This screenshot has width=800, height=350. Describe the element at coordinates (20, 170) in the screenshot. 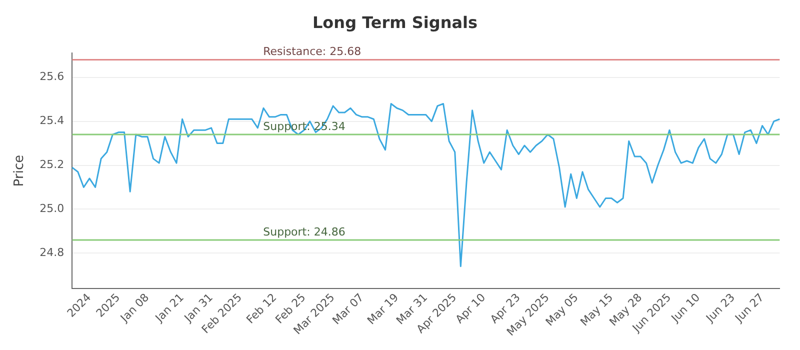

I see `y-axis-title: Price` at that location.